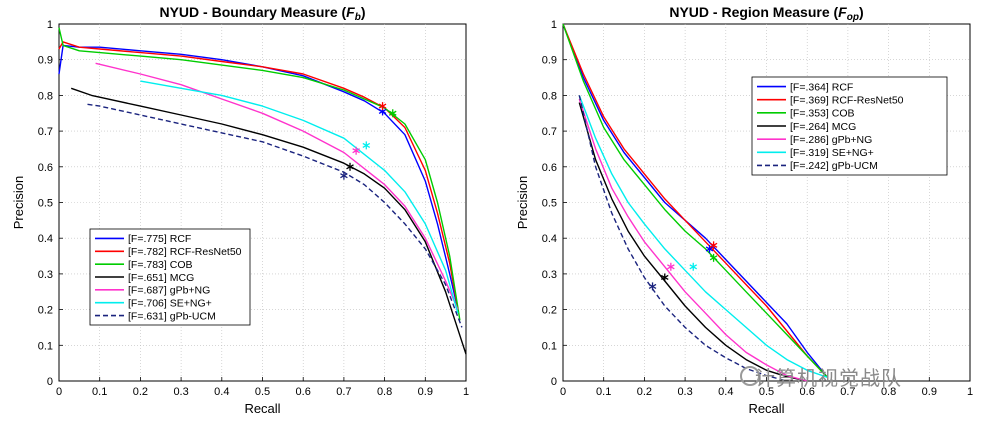 This screenshot has height=423, width=989. I want to click on watermark-logo-icon, so click(750, 376).